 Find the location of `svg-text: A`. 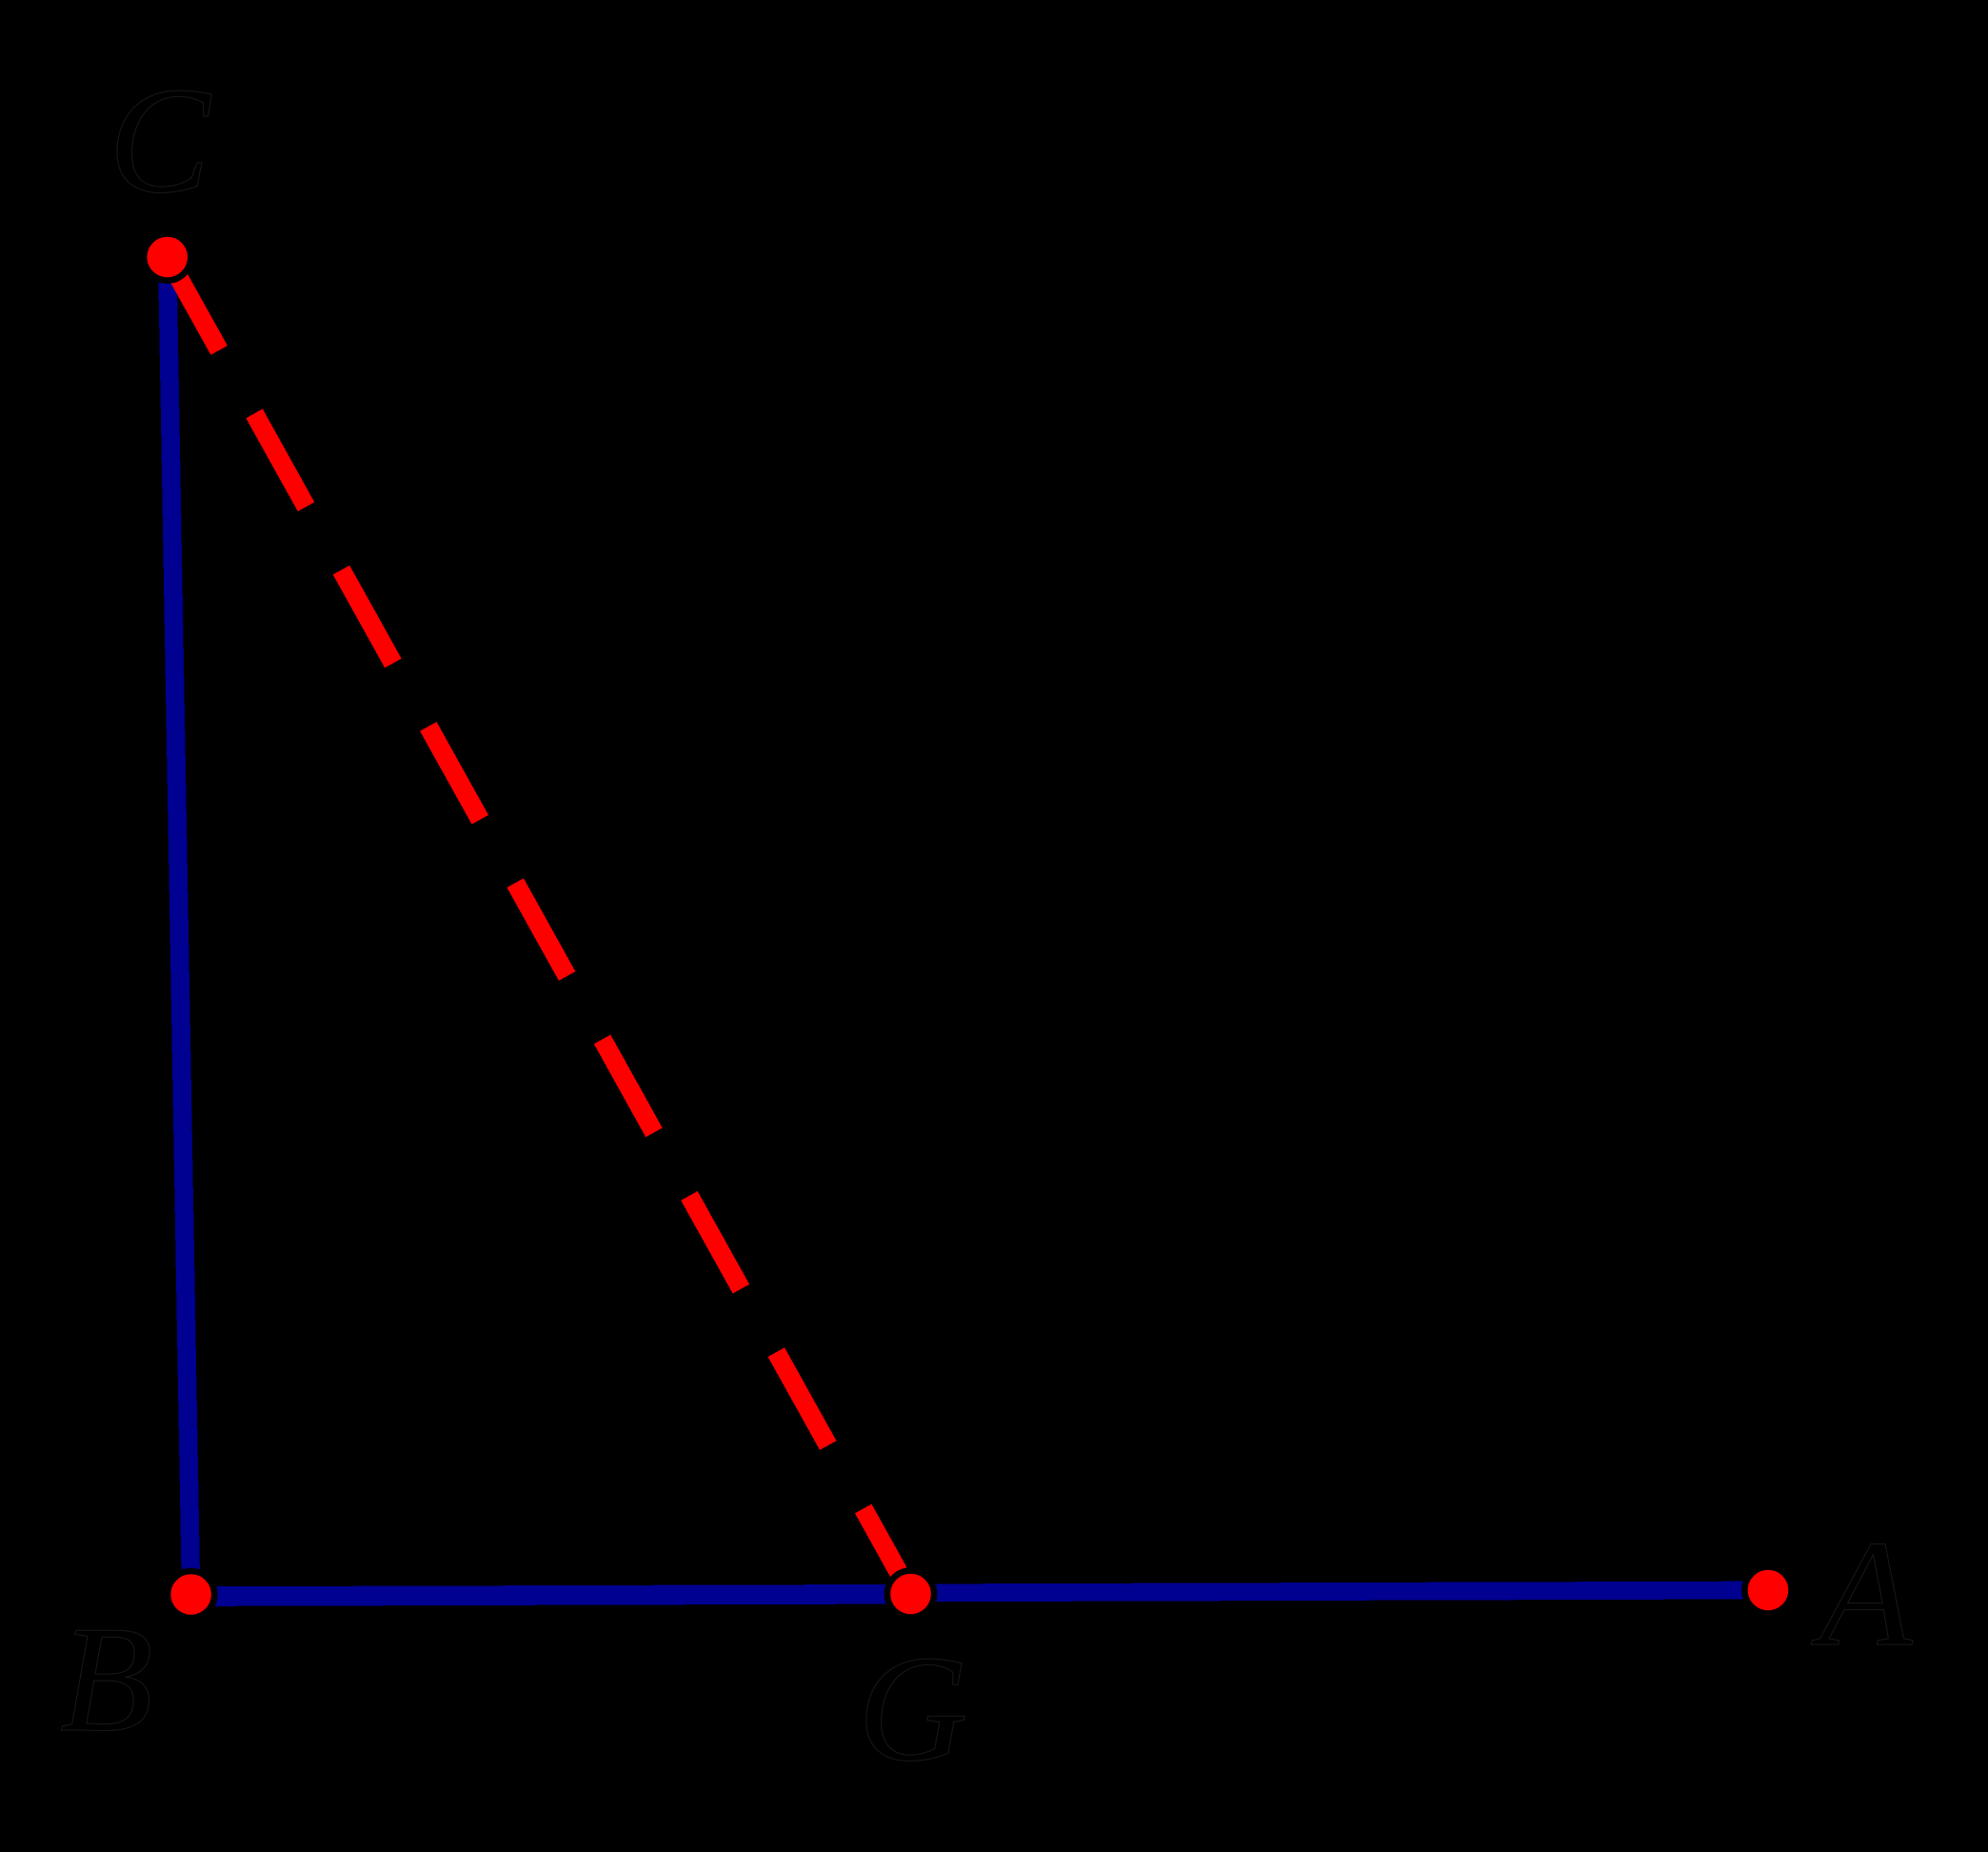

svg-text: A is located at coordinates (1863, 1593).